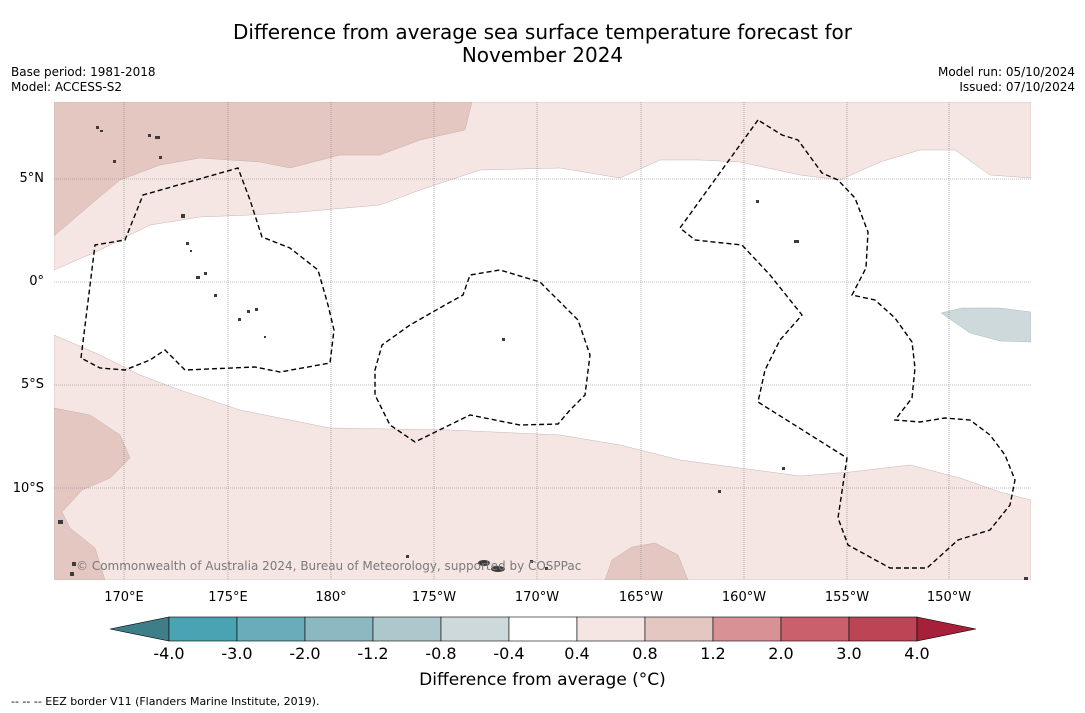 The height and width of the screenshot is (713, 1085). I want to click on colorbar-tick-label: 4.0, so click(917, 653).